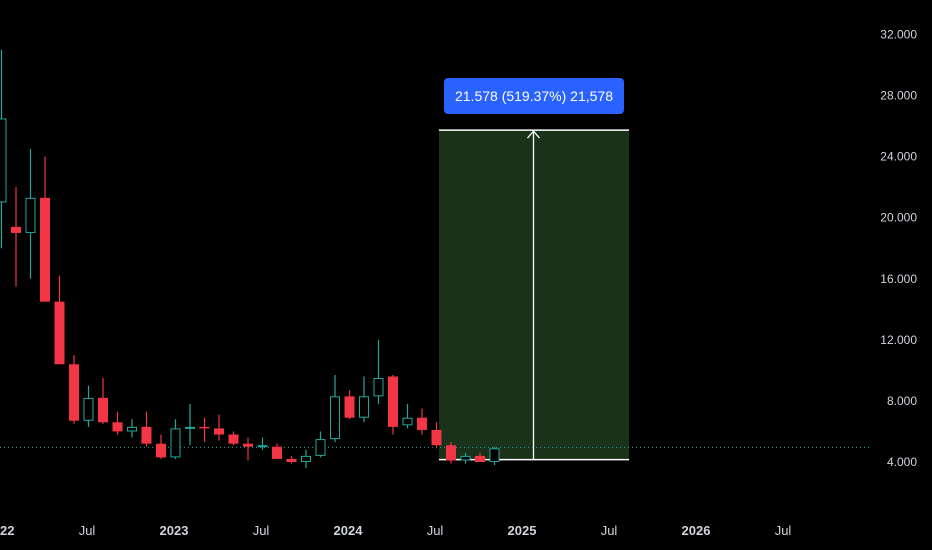 This screenshot has height=550, width=932. What do you see at coordinates (349, 530) in the screenshot?
I see `time-tick-label: 2024` at bounding box center [349, 530].